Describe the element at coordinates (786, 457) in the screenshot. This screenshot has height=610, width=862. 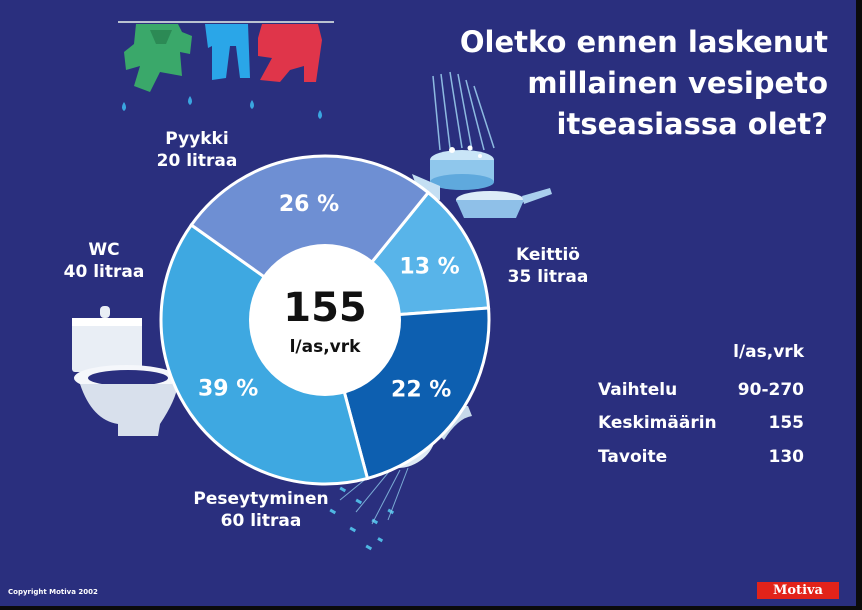
I see `stats-value: 130` at that location.